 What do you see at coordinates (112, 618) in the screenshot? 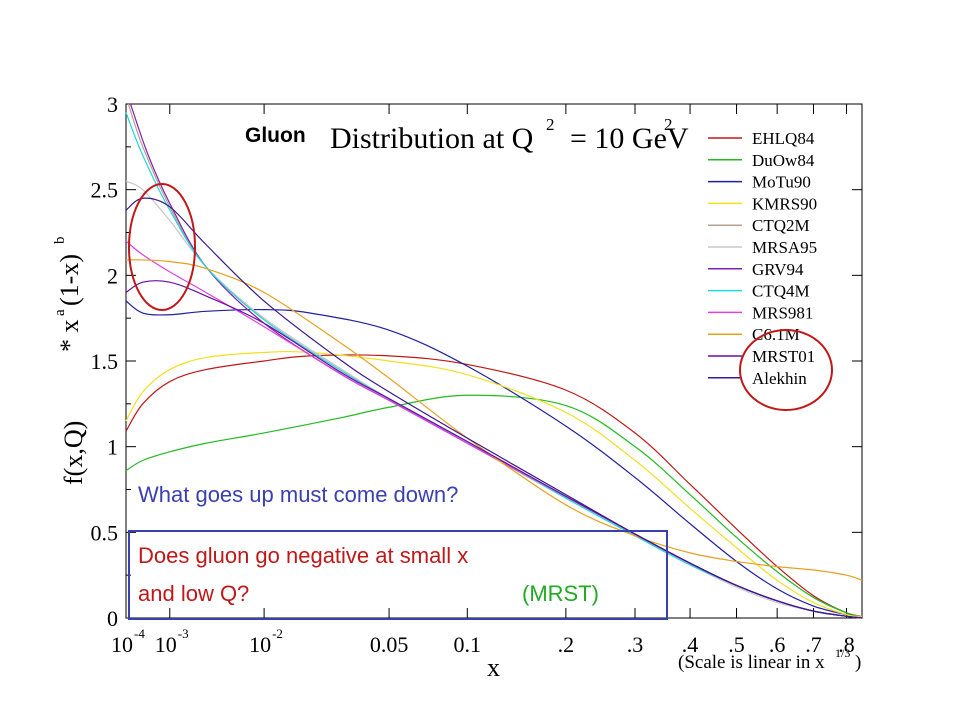
I see `y-tick-label: 0` at bounding box center [112, 618].